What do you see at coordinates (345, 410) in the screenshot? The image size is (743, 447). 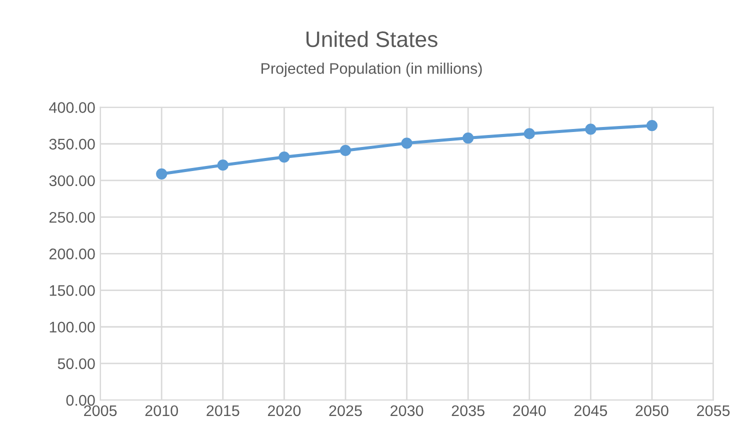 I see `x-tick-label: 2025` at bounding box center [345, 410].